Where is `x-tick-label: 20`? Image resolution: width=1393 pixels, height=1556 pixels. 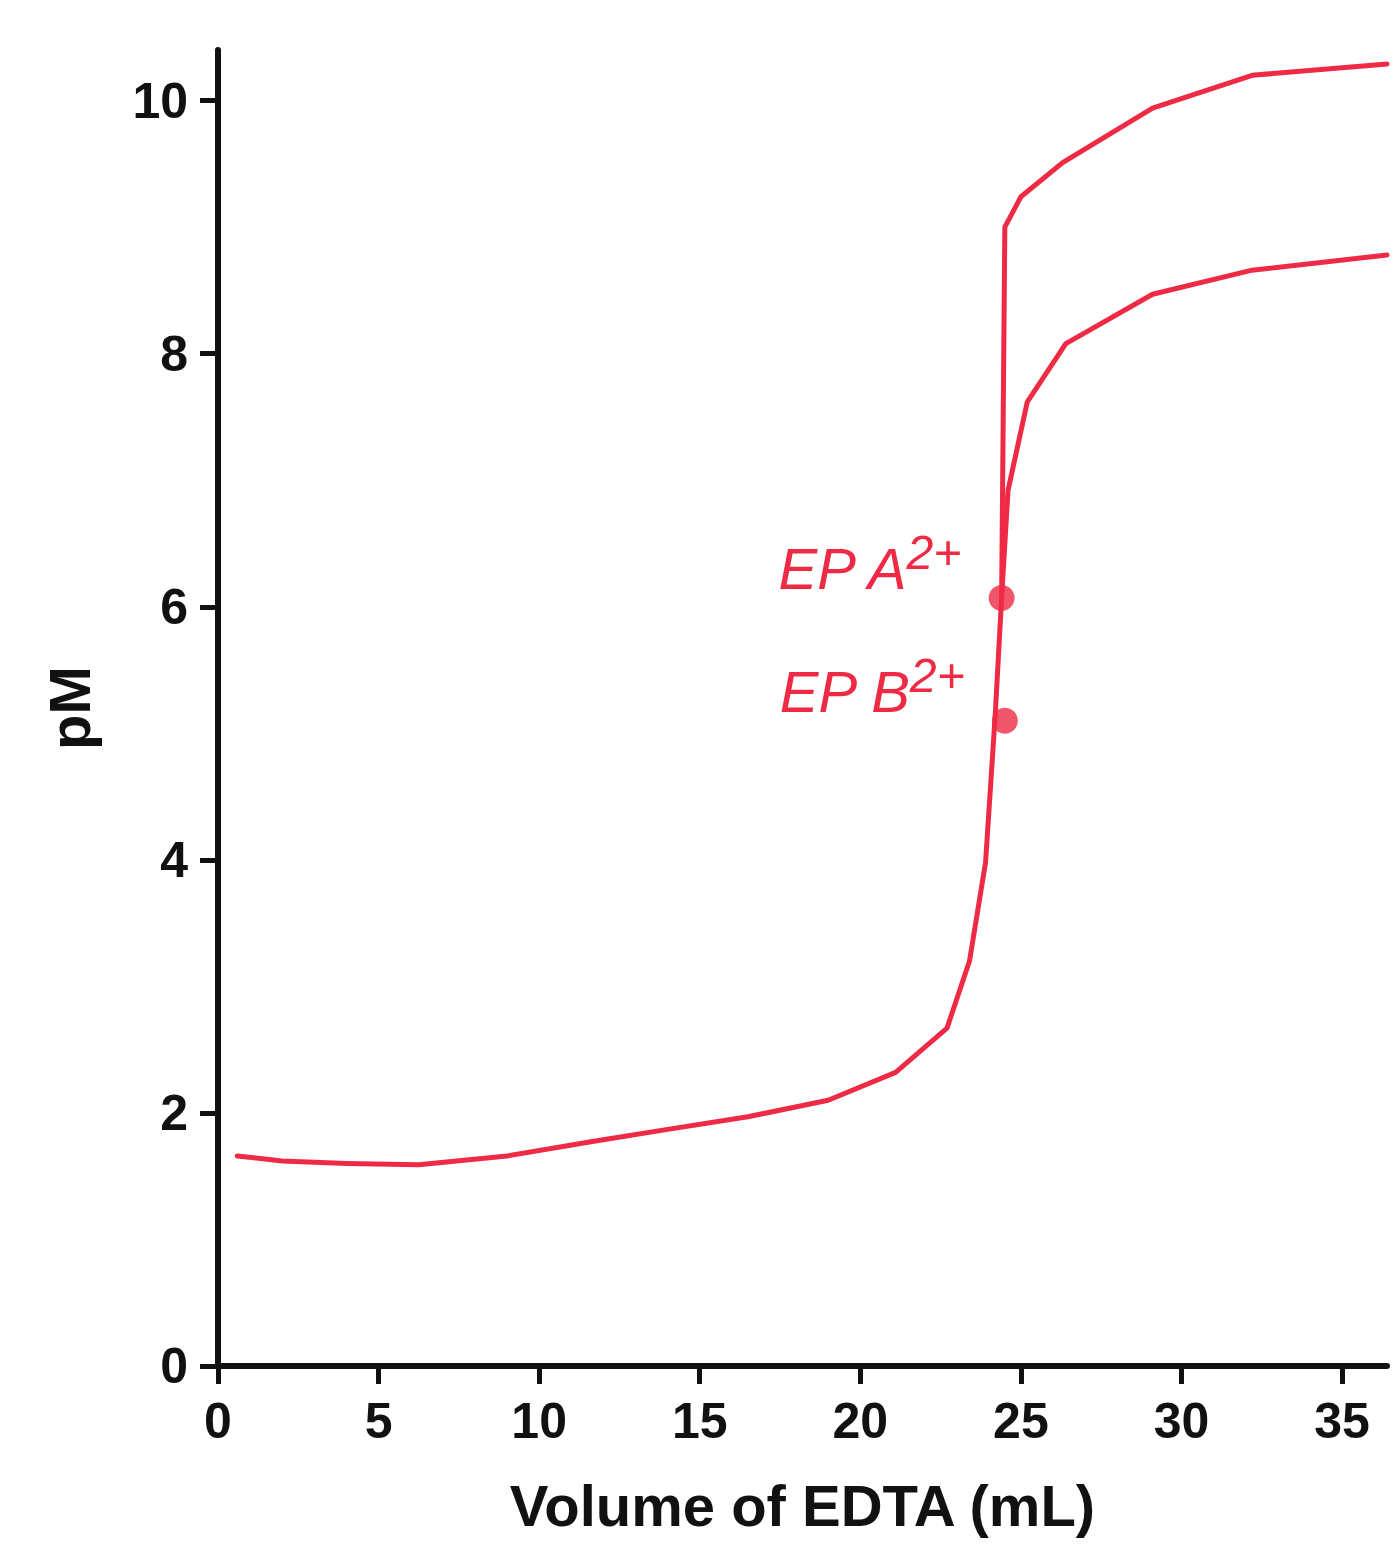 x-tick-label: 20 is located at coordinates (860, 1421).